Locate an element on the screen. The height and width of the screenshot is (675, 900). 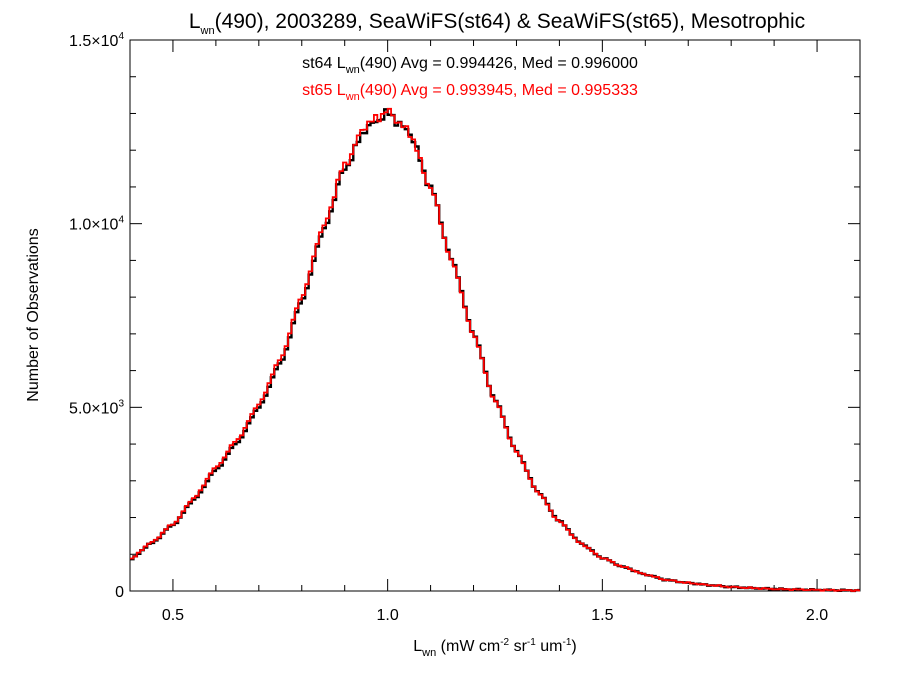
x-axis-label-unit-mid: sr is located at coordinates (518, 646).